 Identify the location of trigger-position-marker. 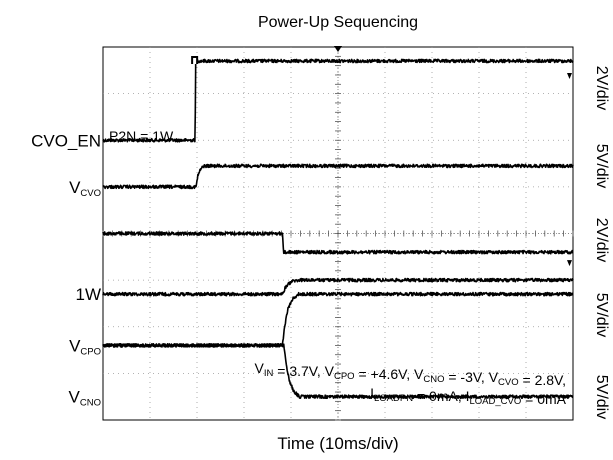
(338, 49).